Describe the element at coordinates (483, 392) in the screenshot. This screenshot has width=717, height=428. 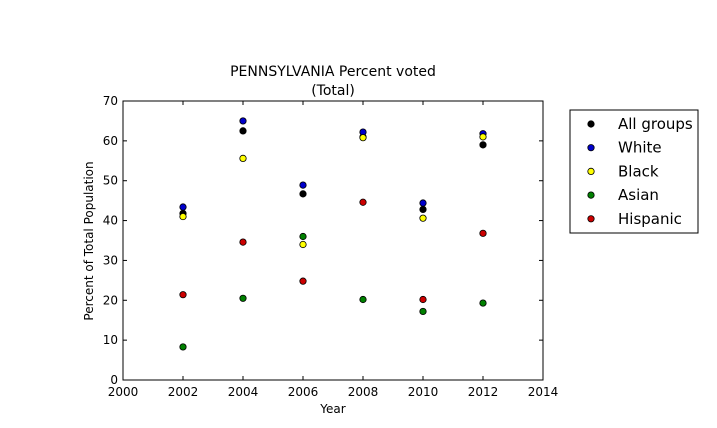
I see `x-tick-label: 2012` at that location.